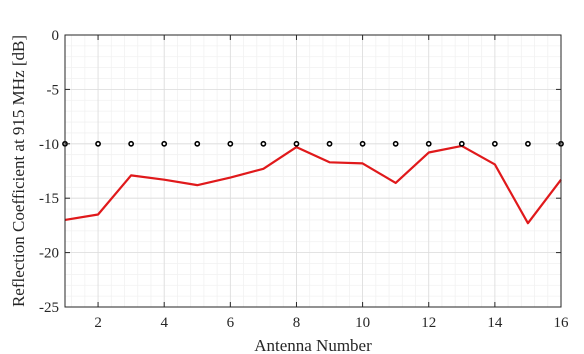  What do you see at coordinates (49, 308) in the screenshot?
I see `y-tick-label: -25` at bounding box center [49, 308].